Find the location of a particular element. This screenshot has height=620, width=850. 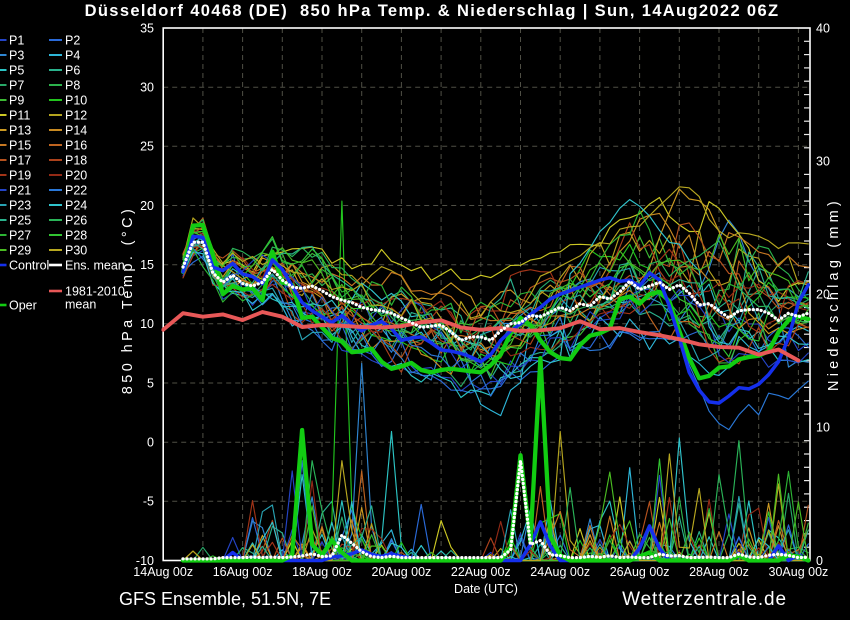

svg-text: P11 is located at coordinates (19, 115).